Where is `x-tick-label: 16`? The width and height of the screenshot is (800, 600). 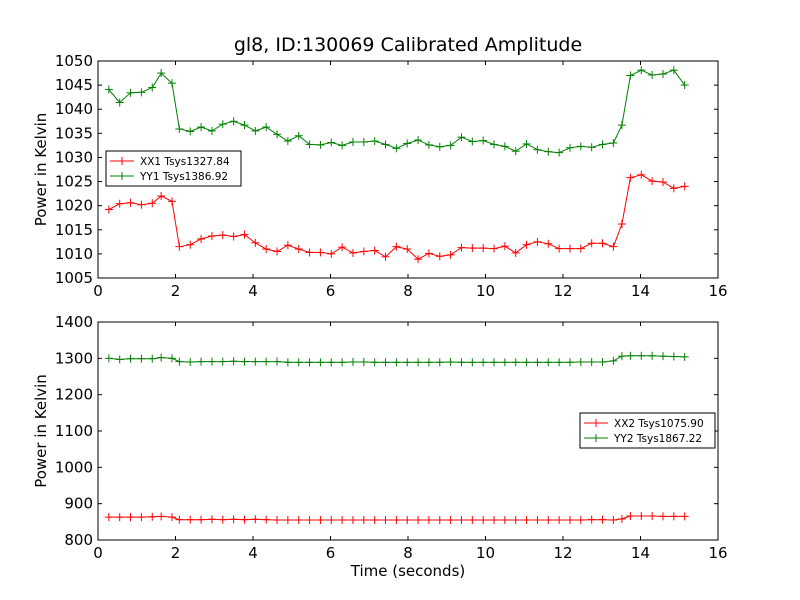
x-tick-label: 16 is located at coordinates (717, 291).